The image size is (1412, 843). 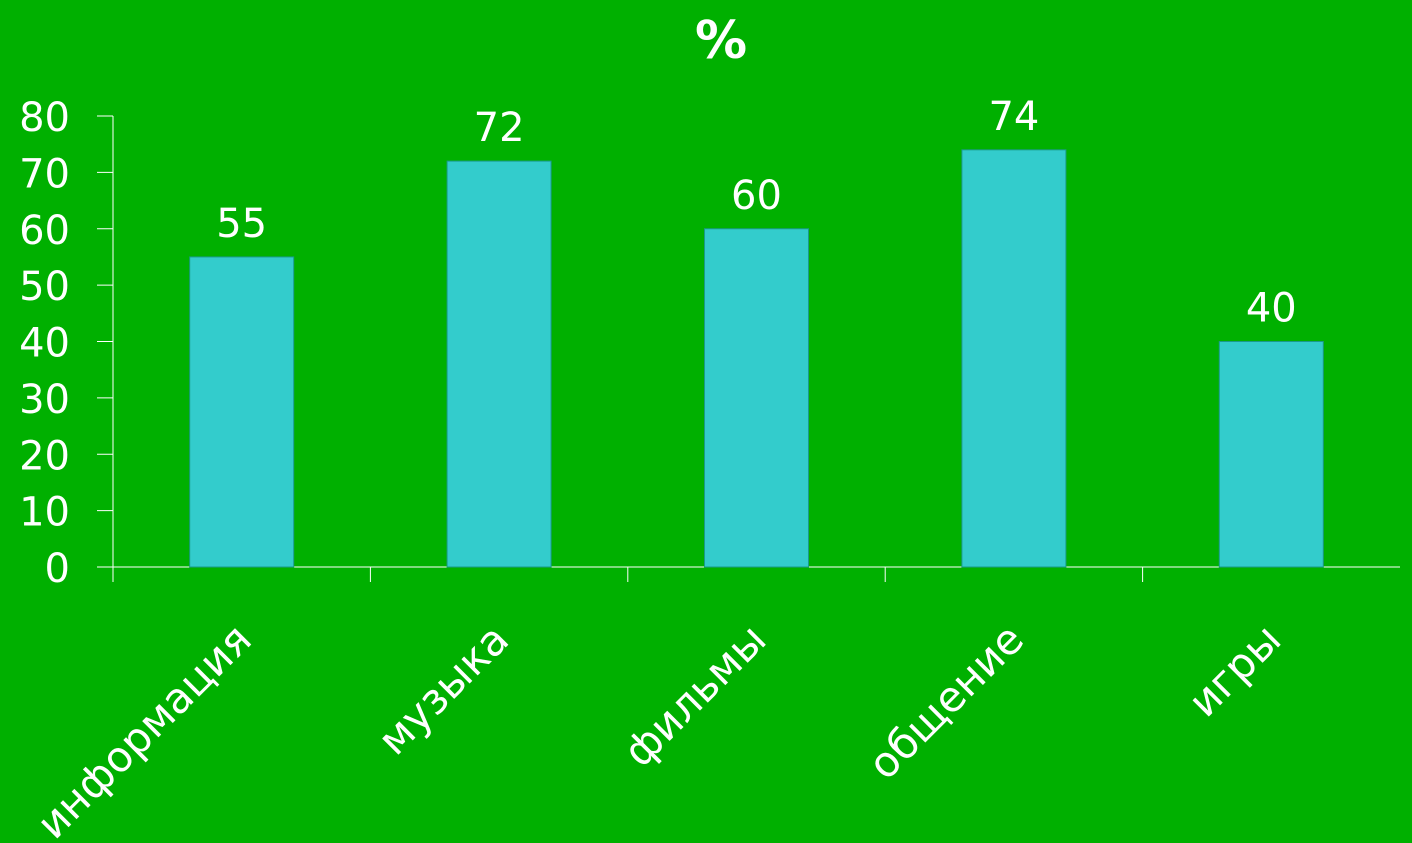 I want to click on y-tick-label: 70, so click(x=44, y=174).